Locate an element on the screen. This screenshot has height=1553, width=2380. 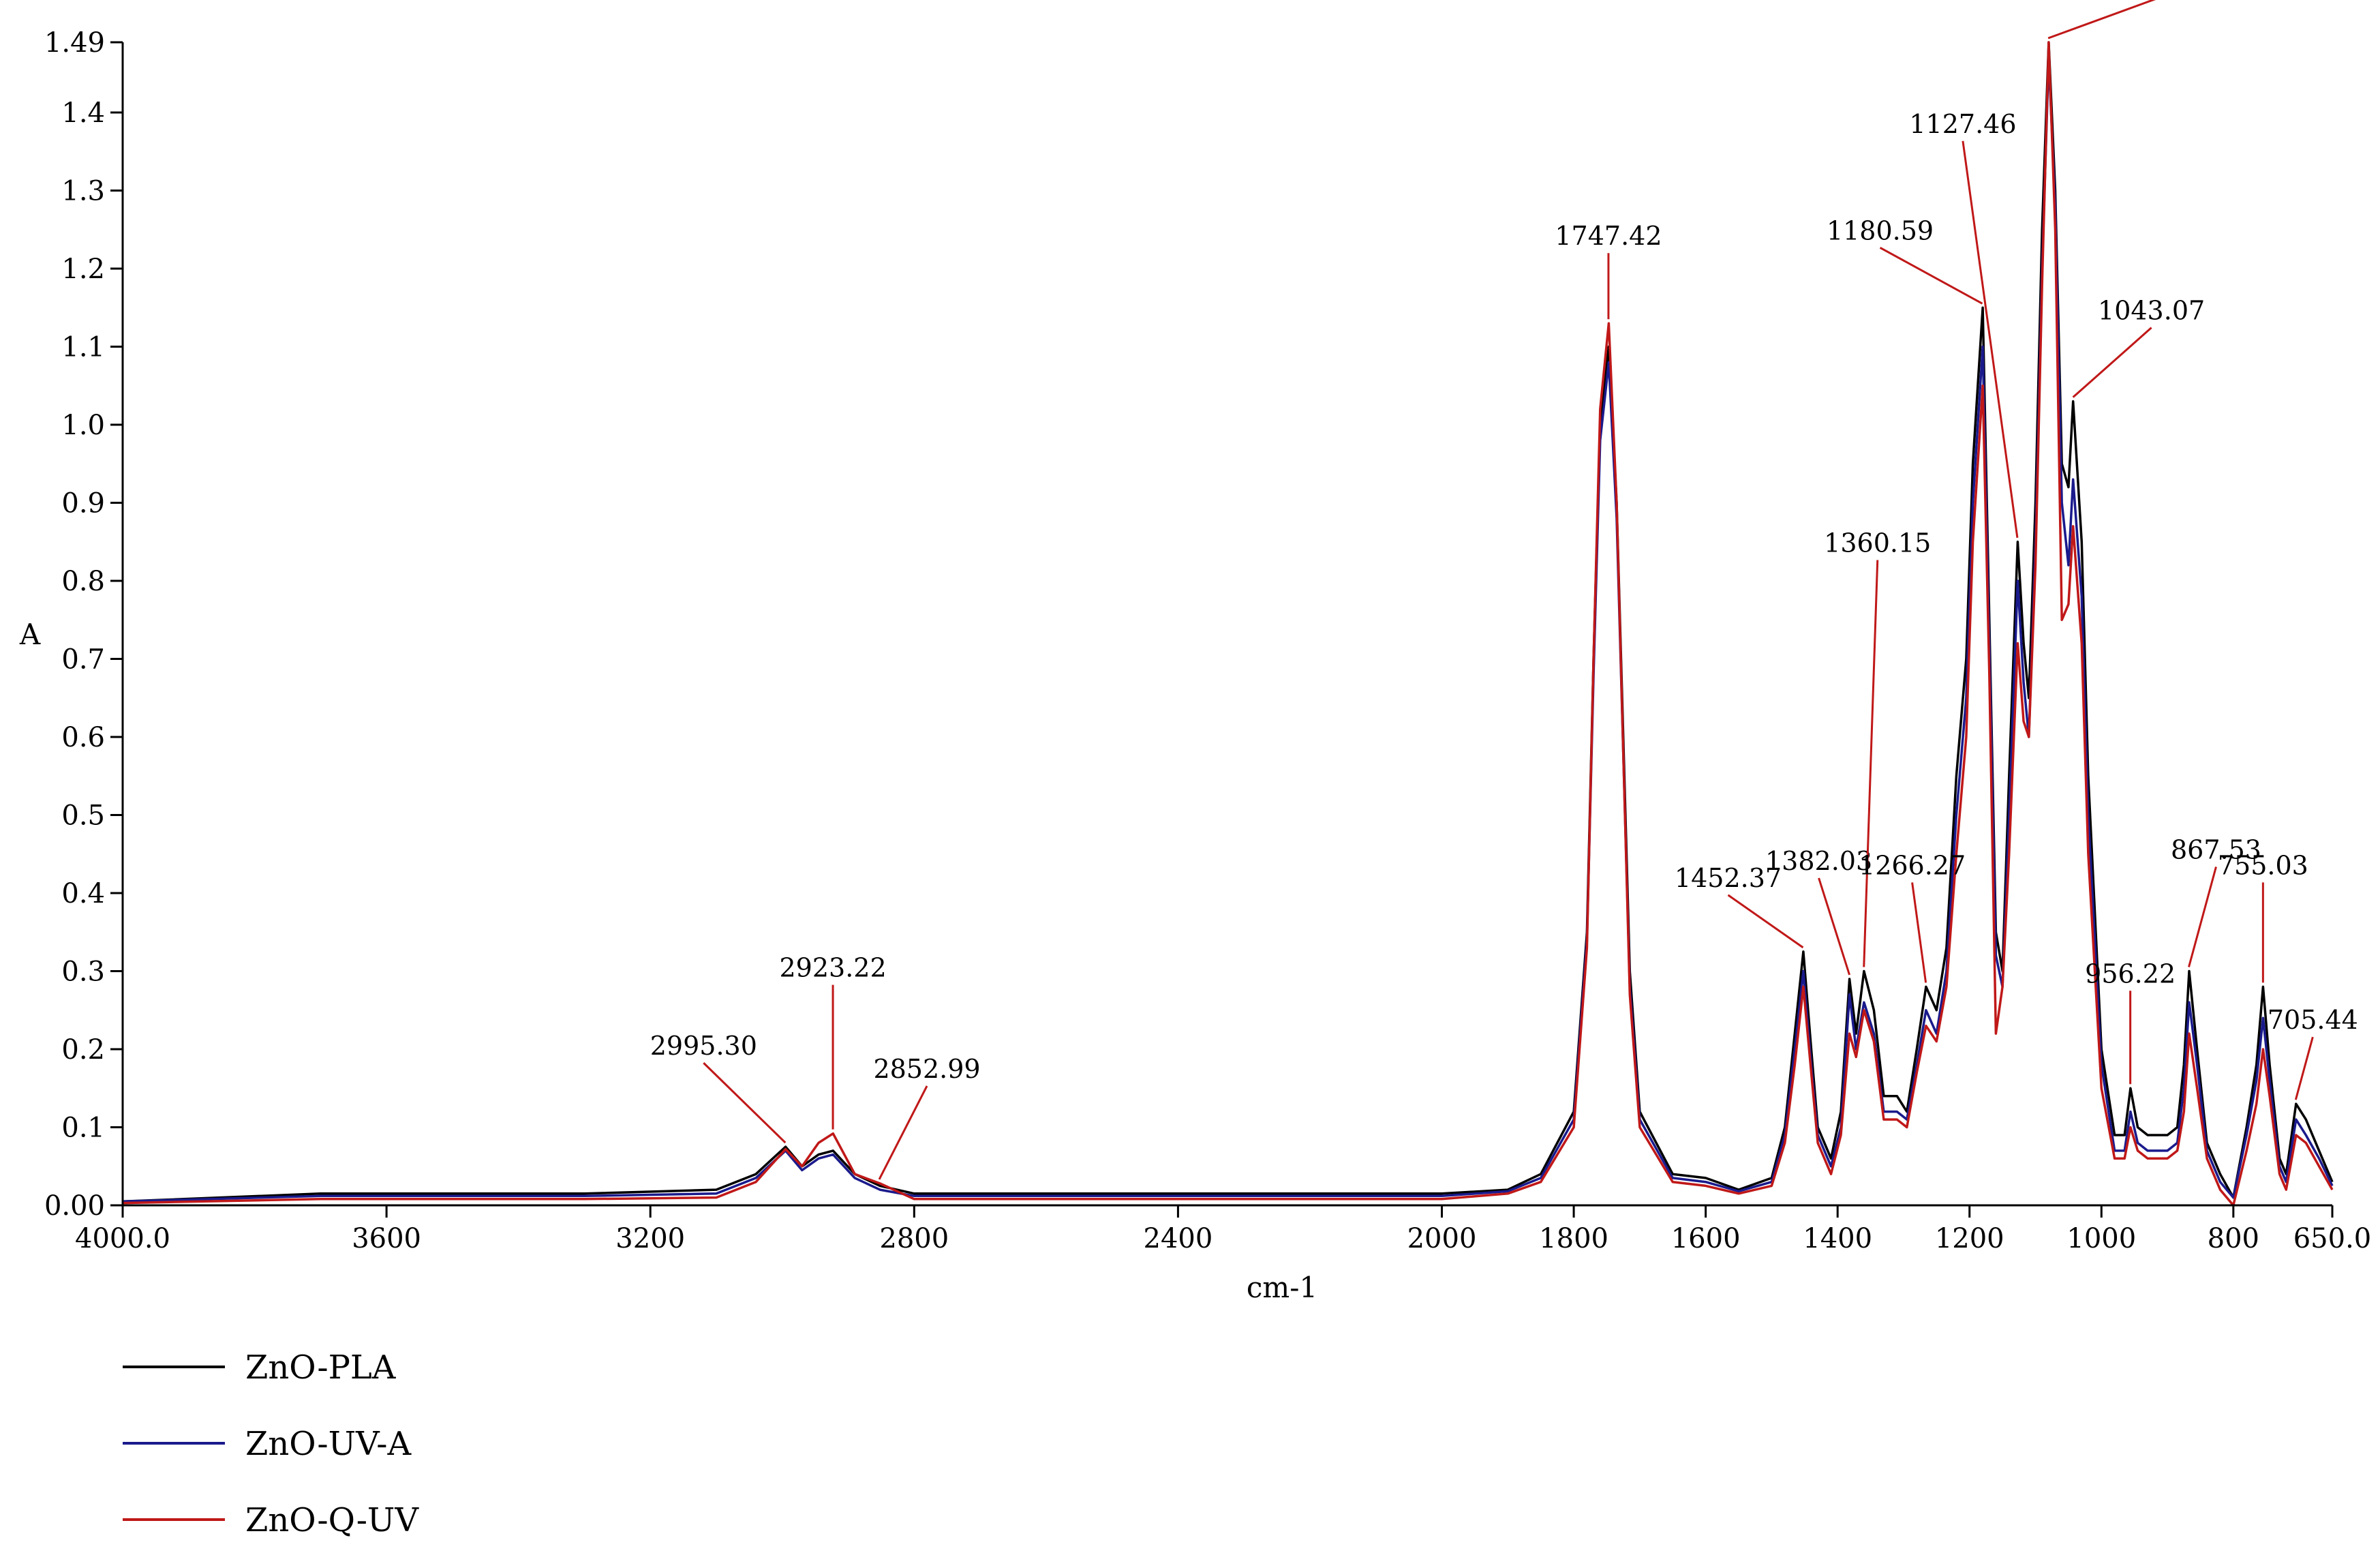
y-tick-label: 0.2 is located at coordinates (83, 1050).